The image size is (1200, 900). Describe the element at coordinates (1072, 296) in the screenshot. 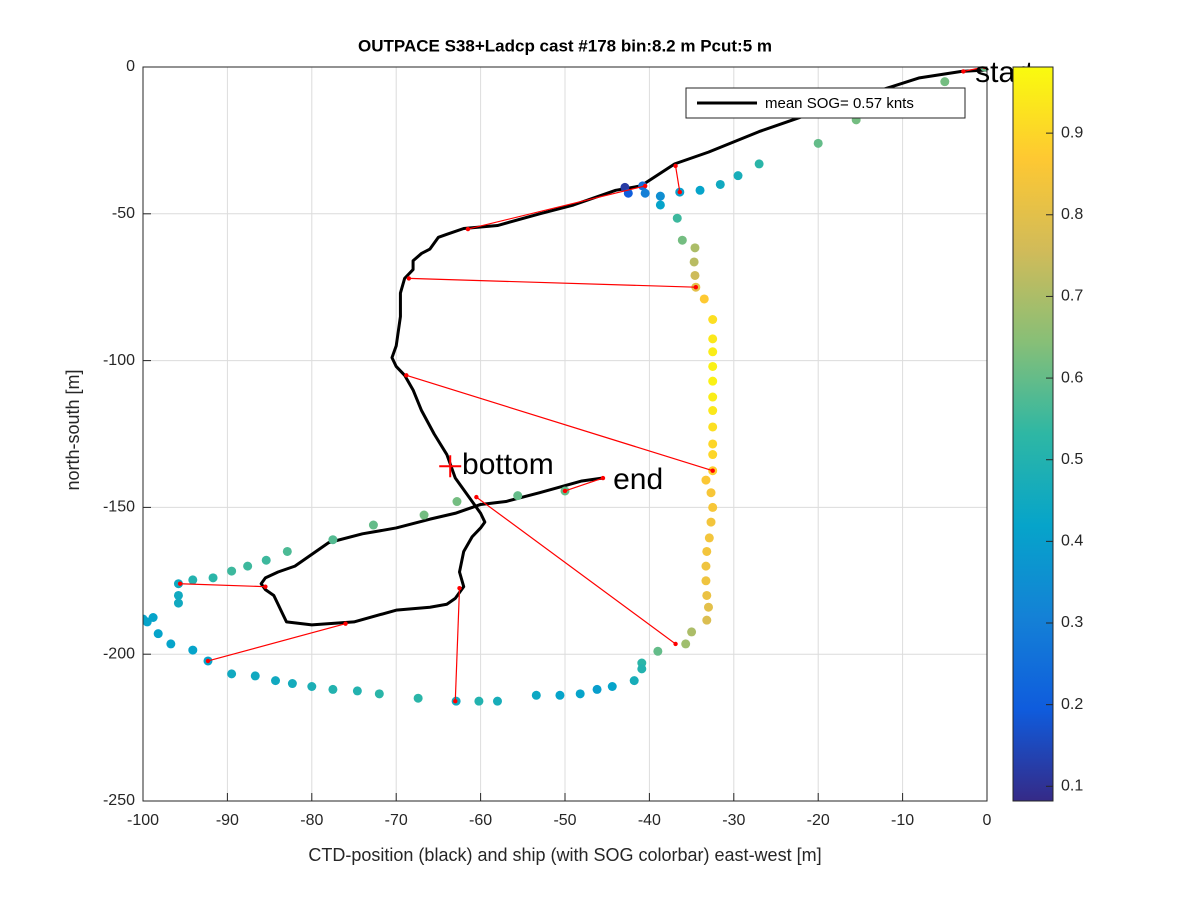

I see `colorbar-tick-label: 0.7` at that location.